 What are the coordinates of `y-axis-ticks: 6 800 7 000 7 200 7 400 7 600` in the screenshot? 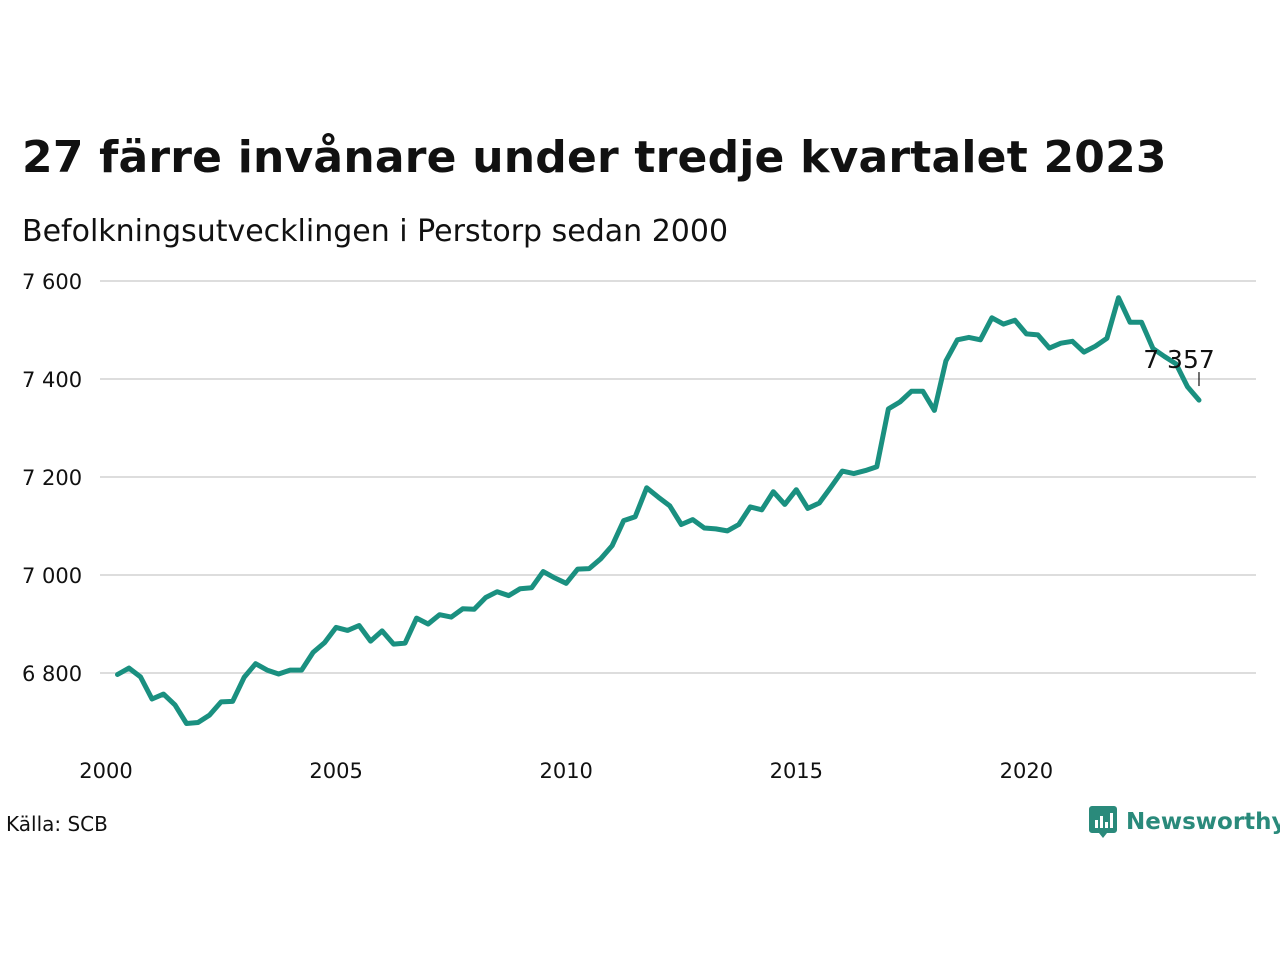 It's located at (52, 478).